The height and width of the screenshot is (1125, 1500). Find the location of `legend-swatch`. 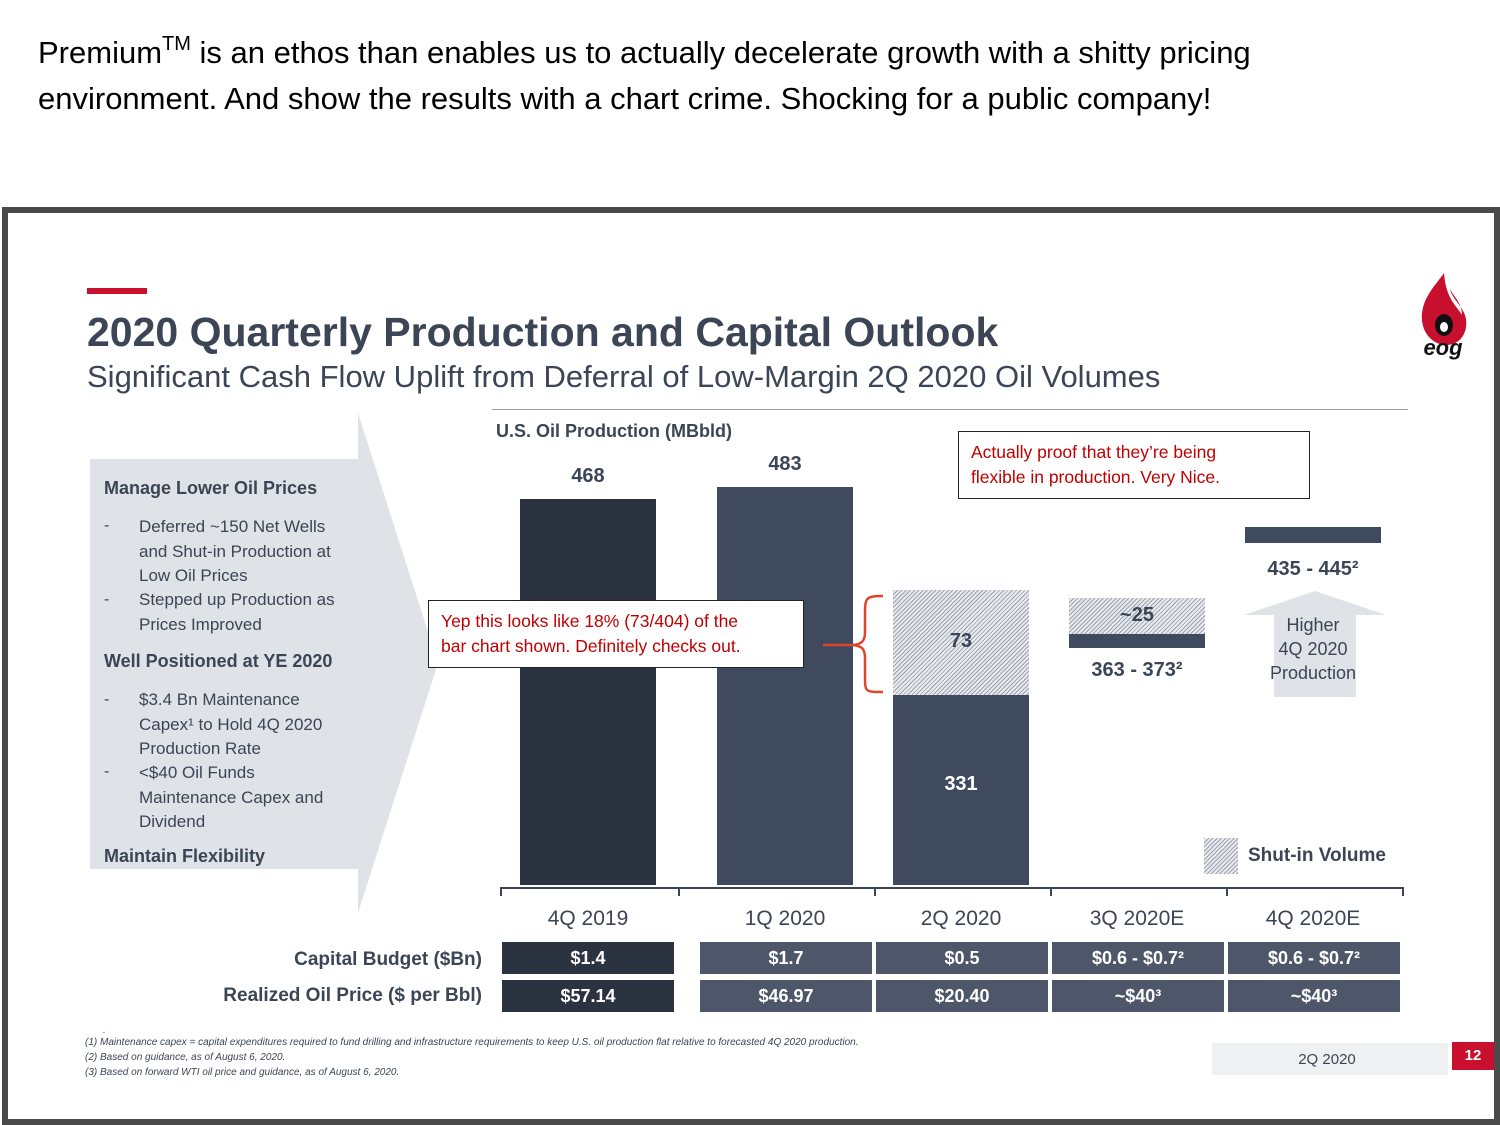

legend-swatch is located at coordinates (1221, 856).